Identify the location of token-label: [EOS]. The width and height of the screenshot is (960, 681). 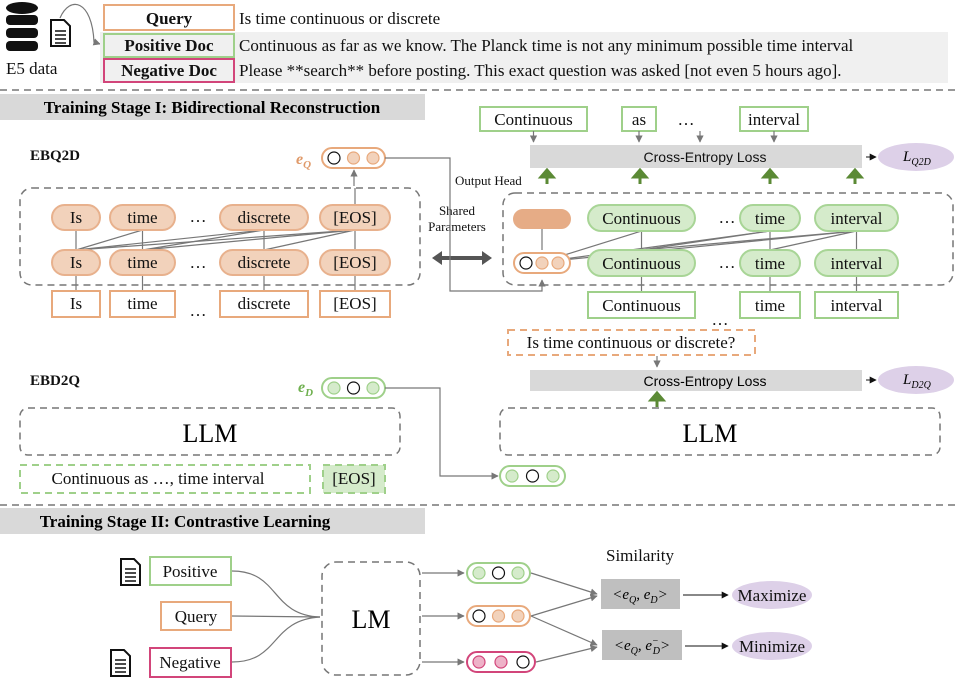
(354, 217).